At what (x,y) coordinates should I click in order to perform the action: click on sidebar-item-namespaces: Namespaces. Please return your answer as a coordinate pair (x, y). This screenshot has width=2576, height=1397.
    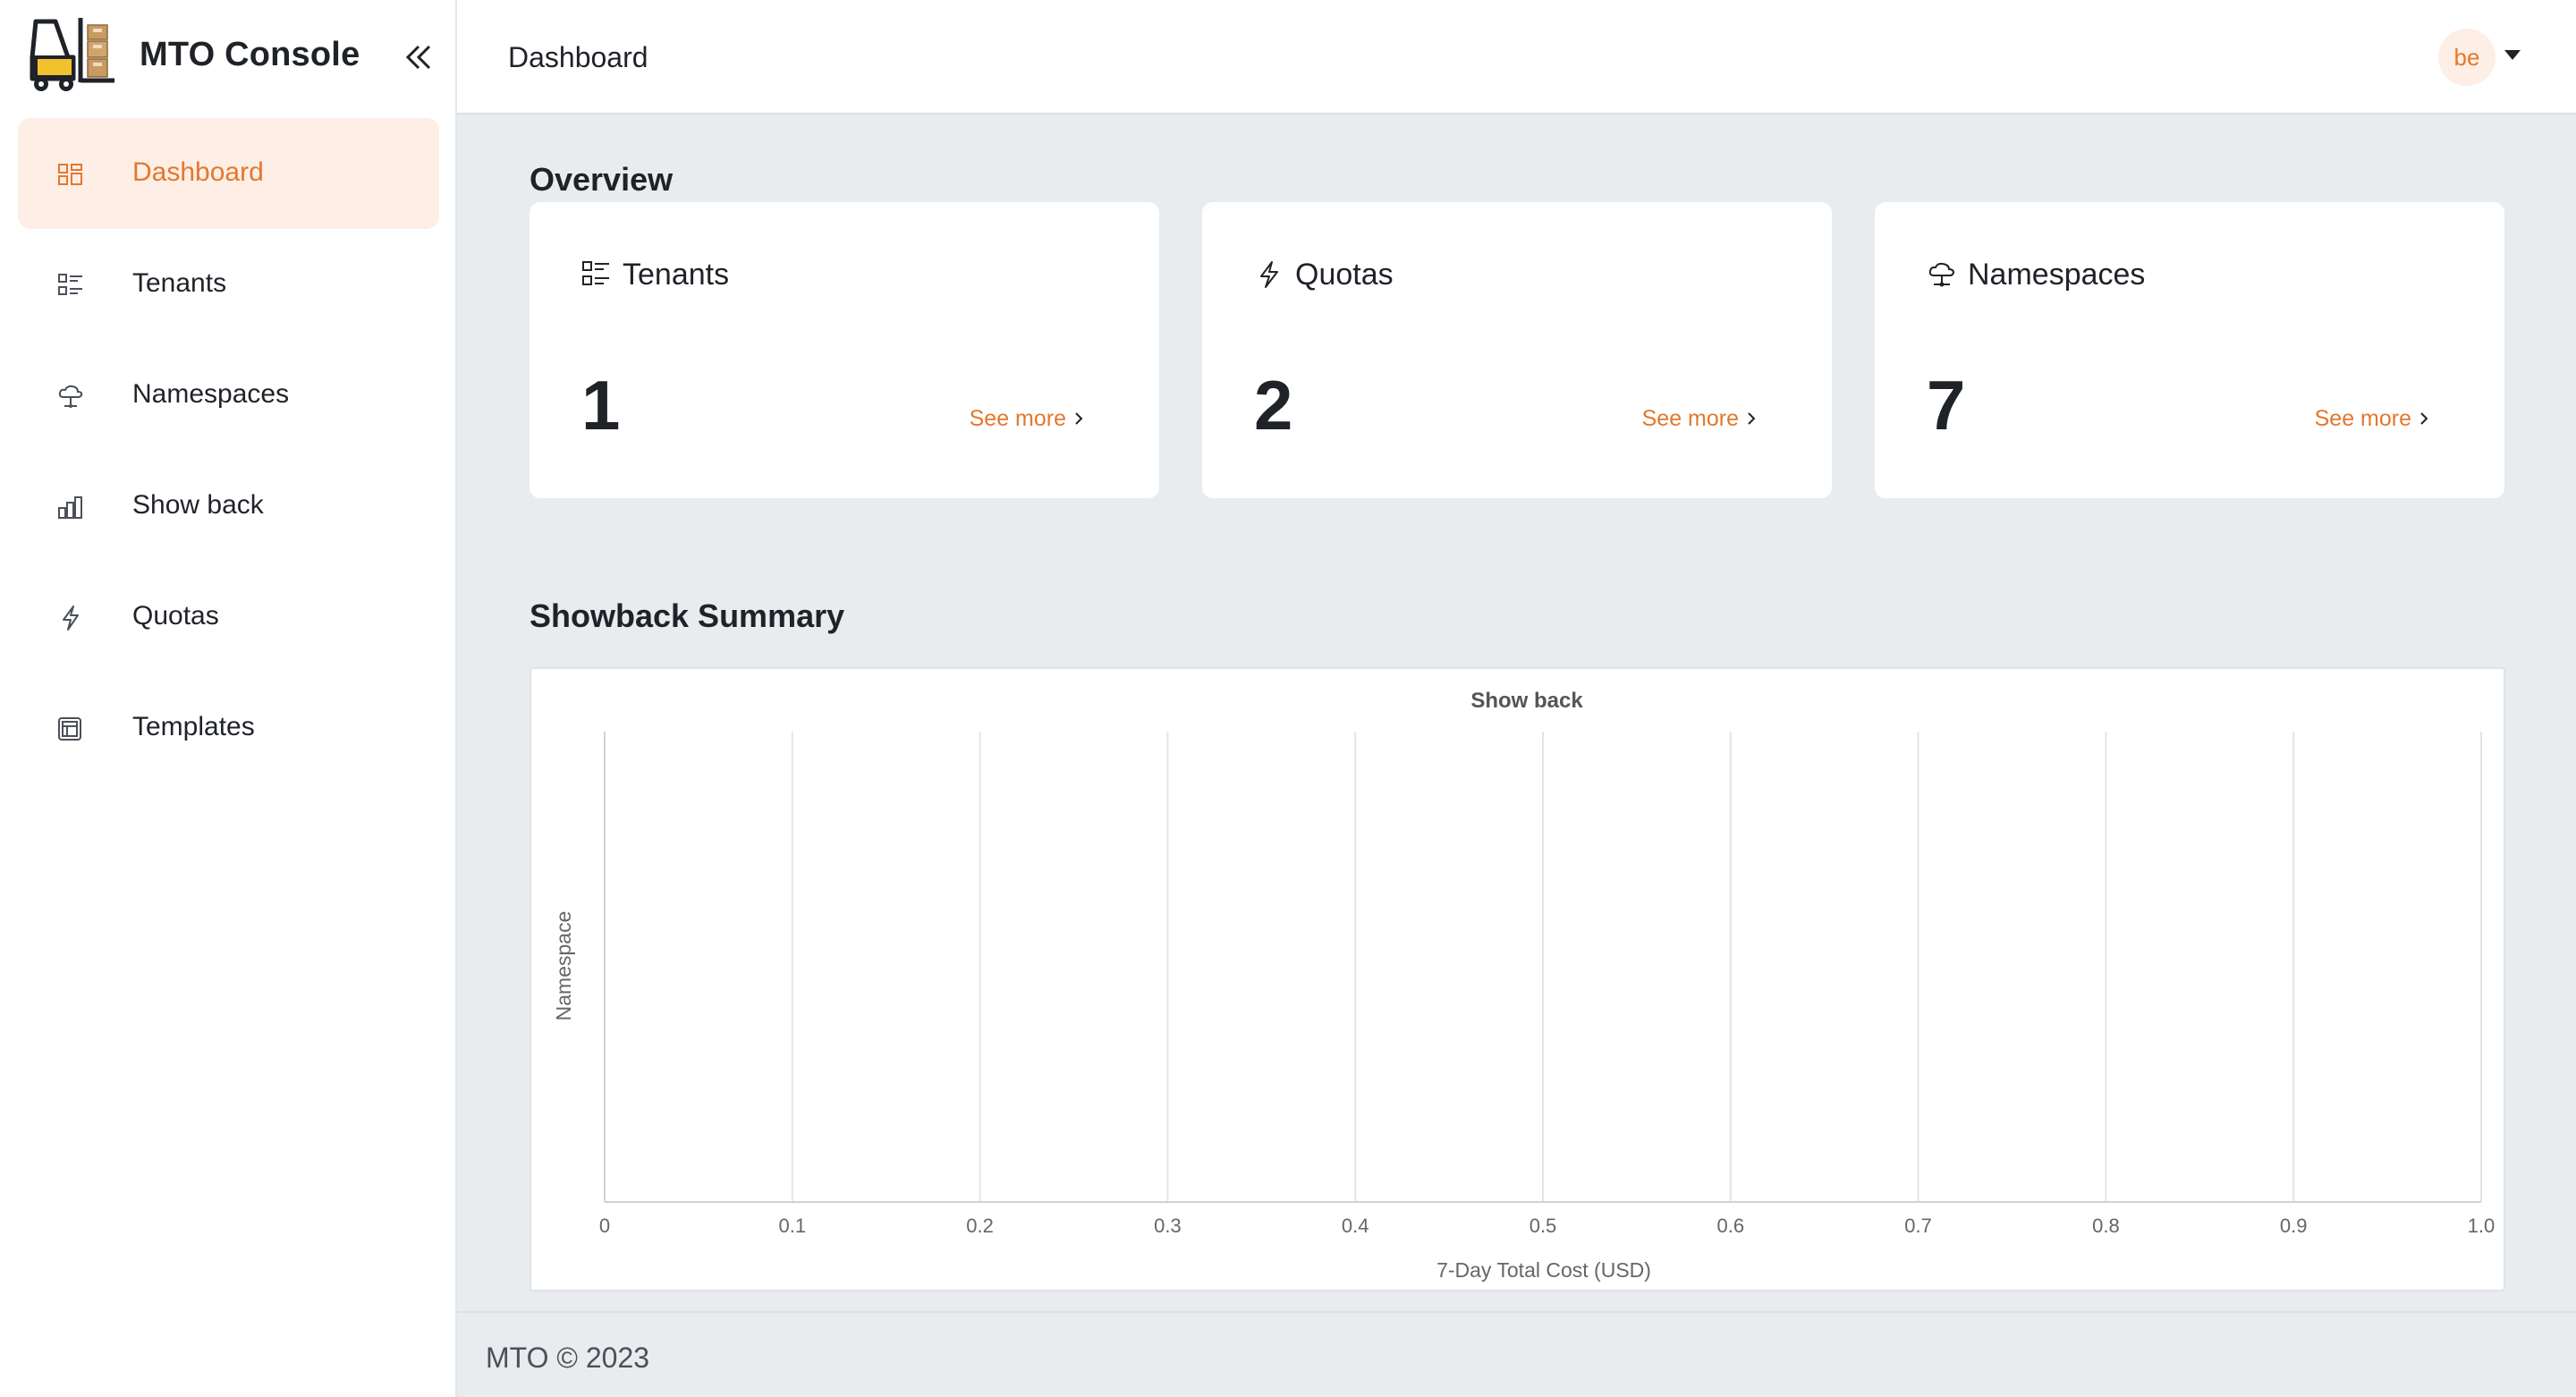
    Looking at the image, I should click on (228, 395).